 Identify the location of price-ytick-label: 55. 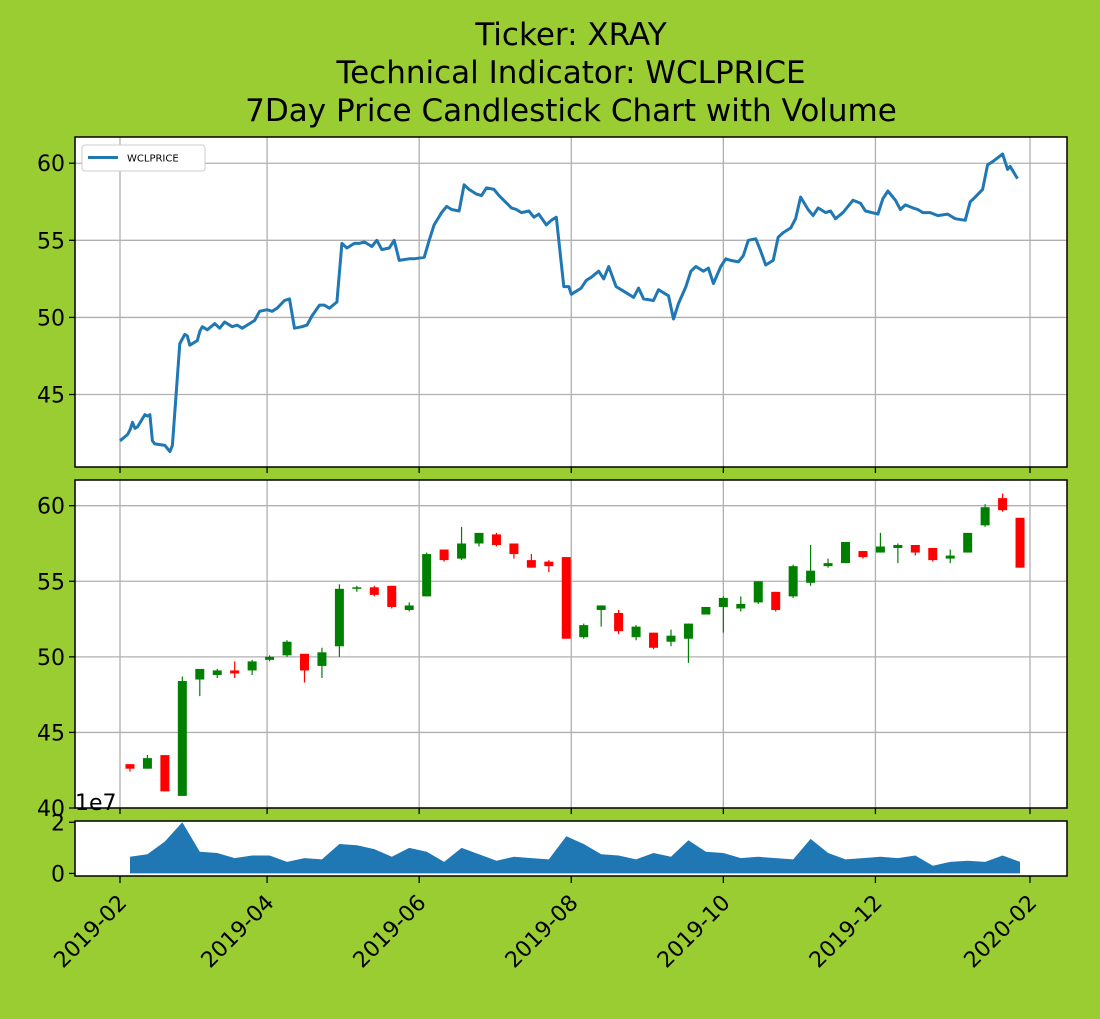
(51, 582).